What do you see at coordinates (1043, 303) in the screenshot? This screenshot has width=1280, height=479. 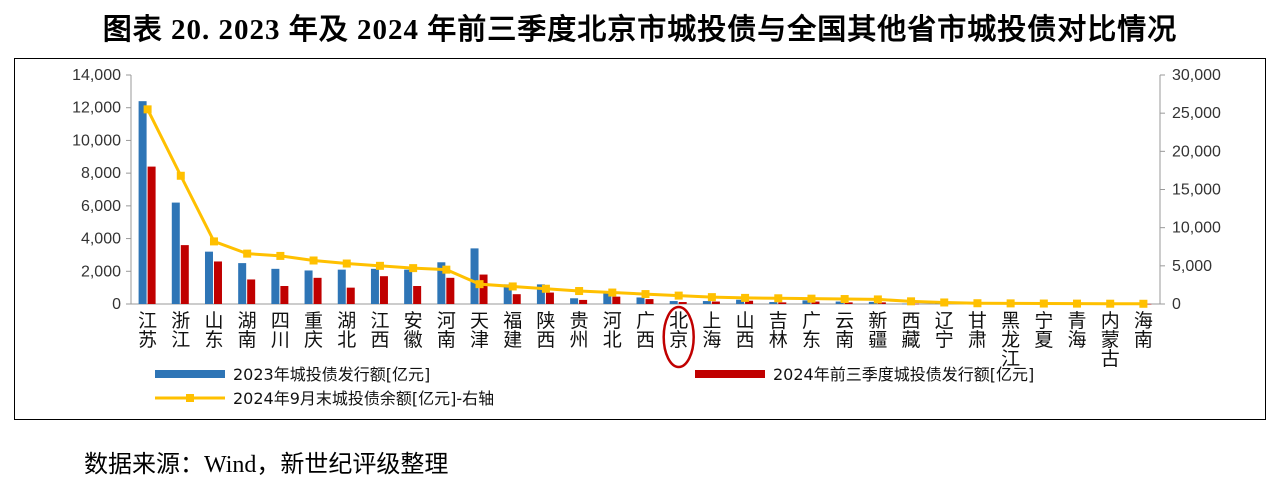 I see `balance-marker-宁夏` at bounding box center [1043, 303].